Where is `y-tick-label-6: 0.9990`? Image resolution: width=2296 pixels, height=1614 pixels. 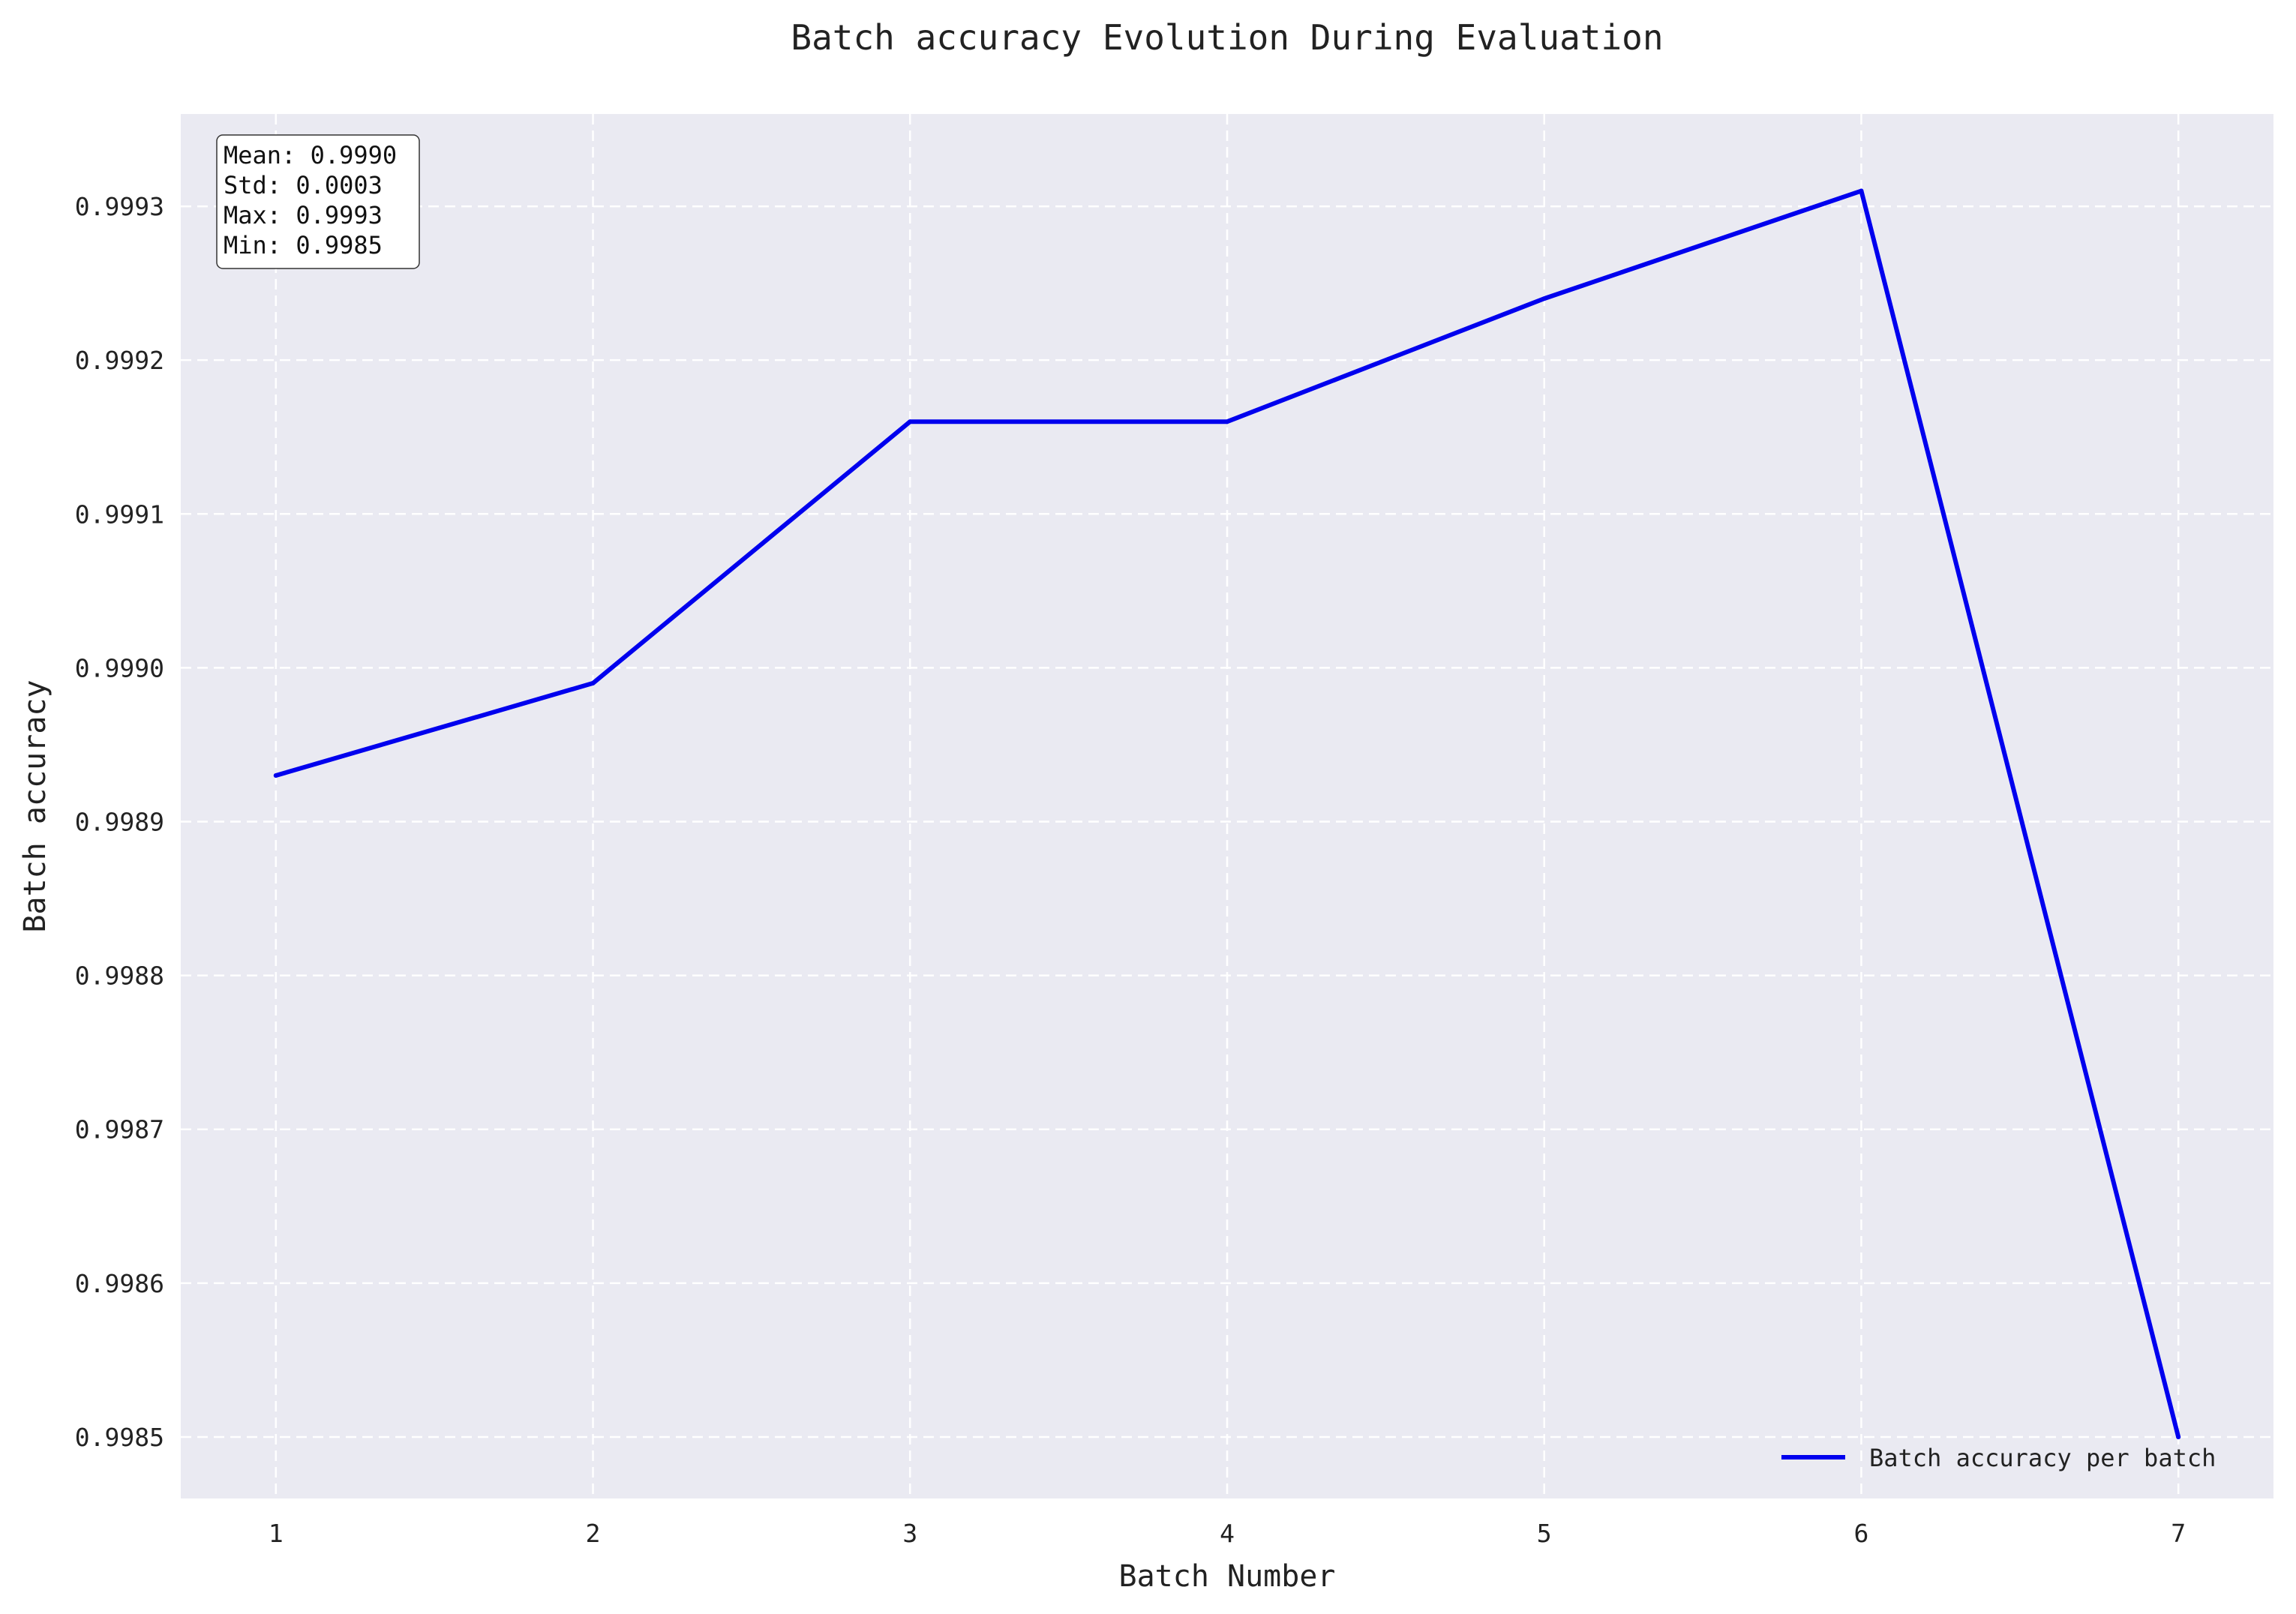
y-tick-label-6: 0.9990 is located at coordinates (119, 667).